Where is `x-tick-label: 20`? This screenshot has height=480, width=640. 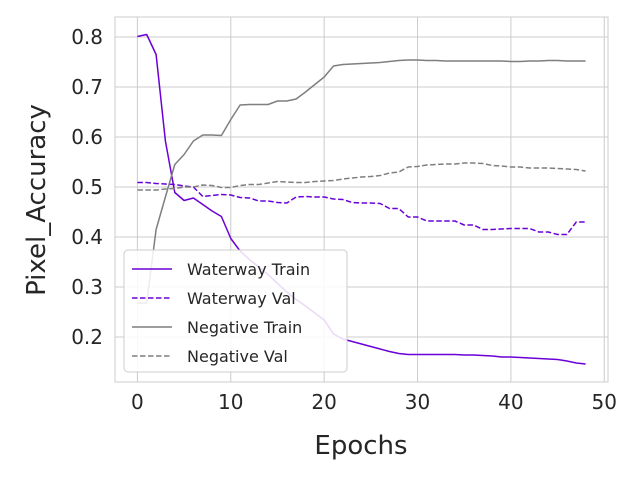 x-tick-label: 20 is located at coordinates (323, 402).